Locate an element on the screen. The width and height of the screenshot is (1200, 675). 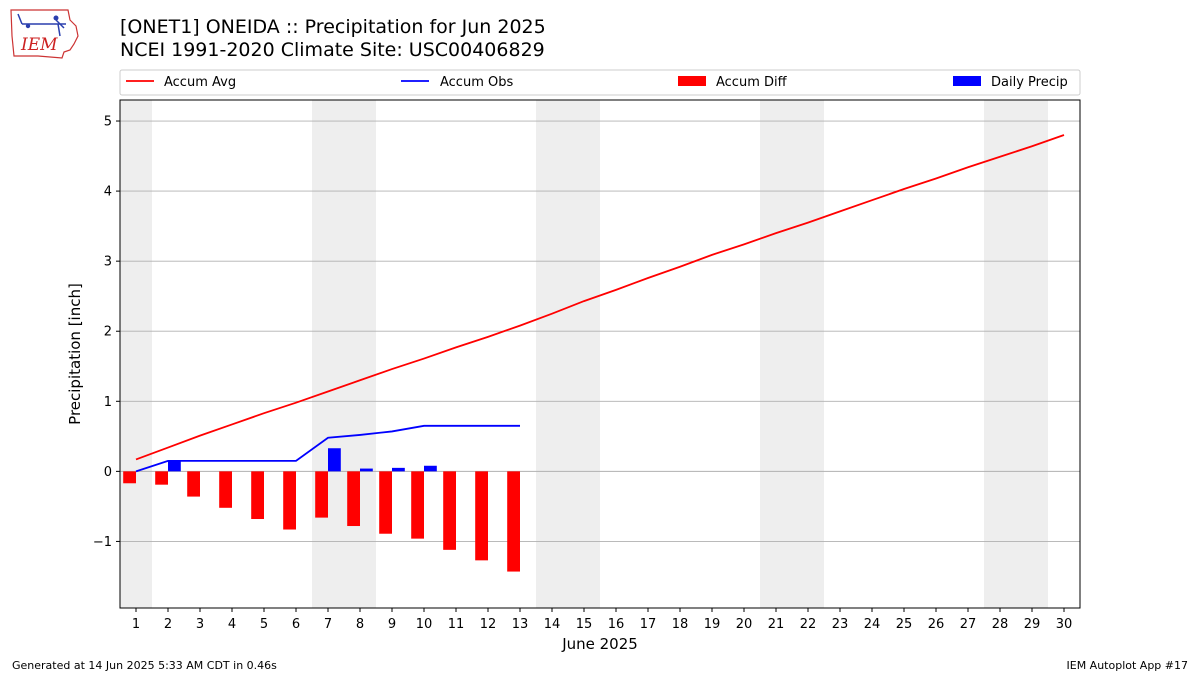
accum-obs-line is located at coordinates (327, 448).